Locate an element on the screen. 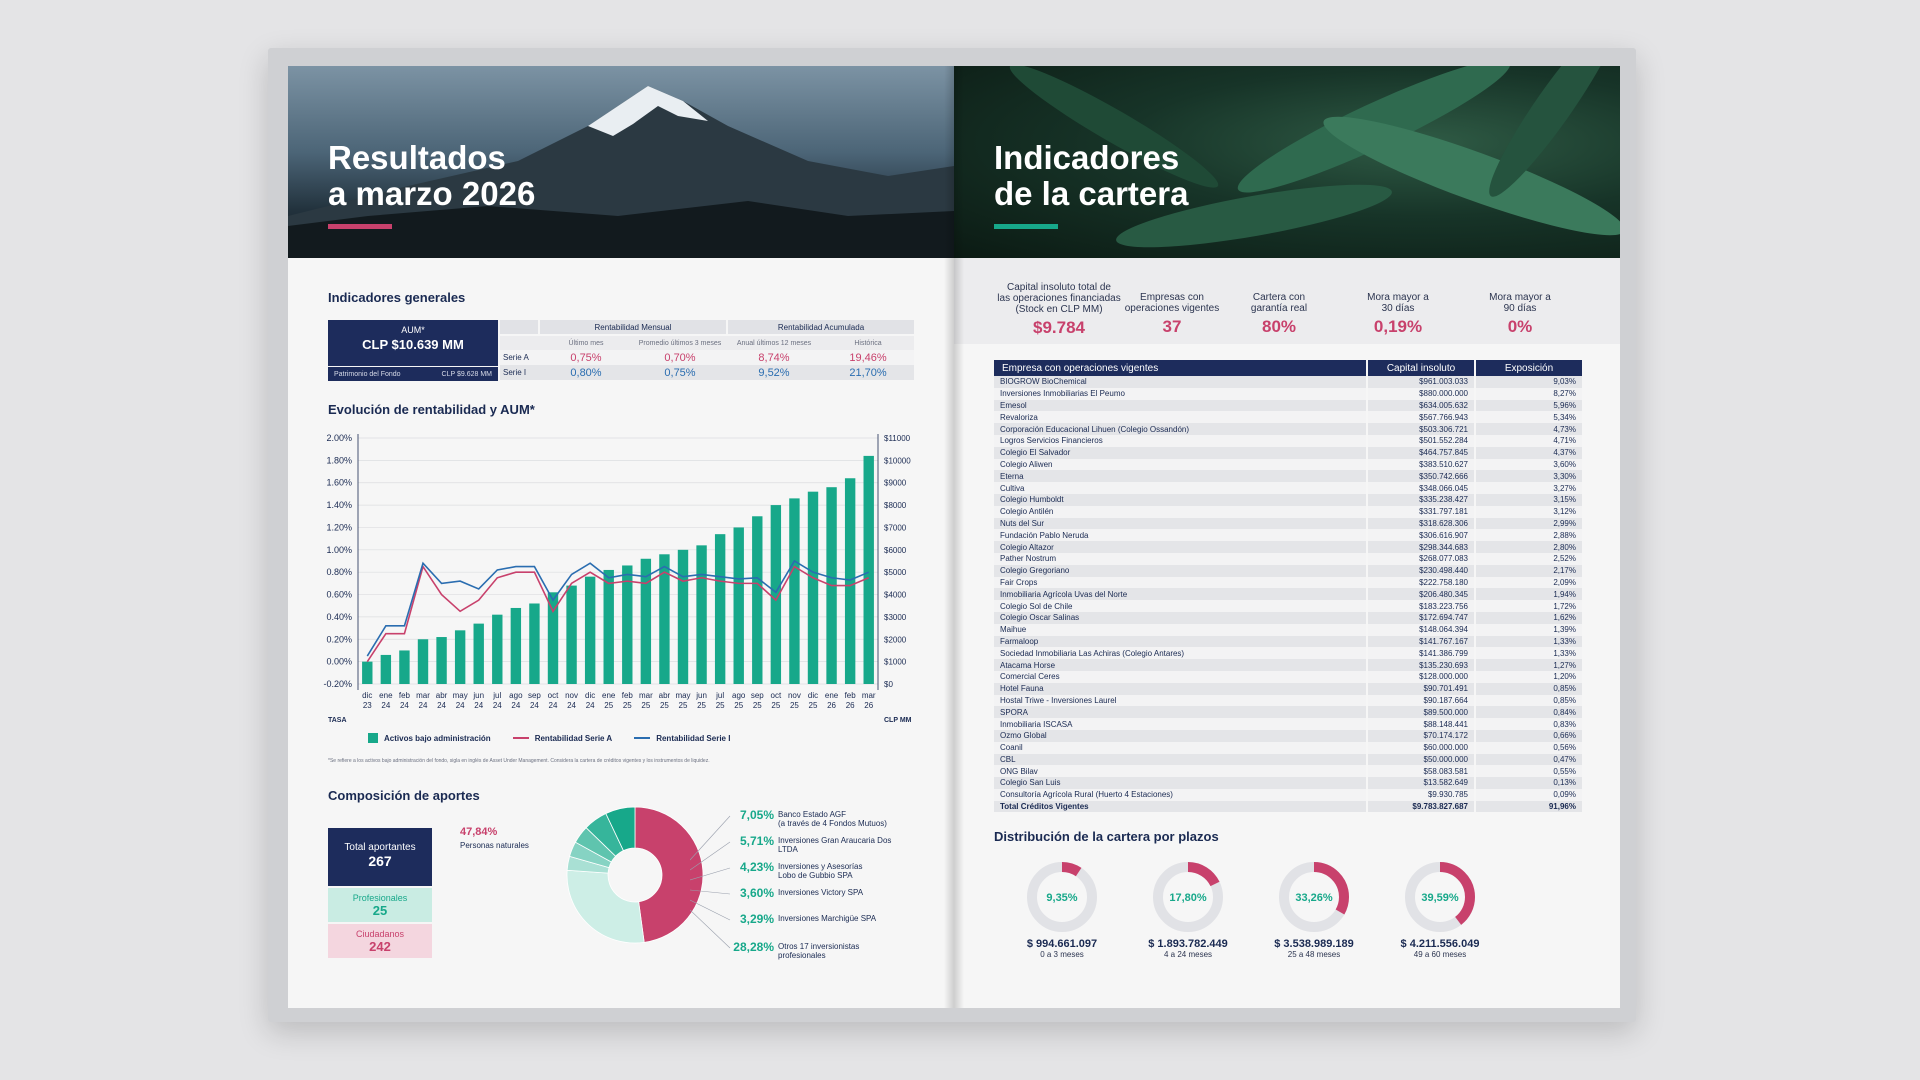 This screenshot has height=1080, width=1920. empresa-cell: Colegio Altazor is located at coordinates (1180, 547).